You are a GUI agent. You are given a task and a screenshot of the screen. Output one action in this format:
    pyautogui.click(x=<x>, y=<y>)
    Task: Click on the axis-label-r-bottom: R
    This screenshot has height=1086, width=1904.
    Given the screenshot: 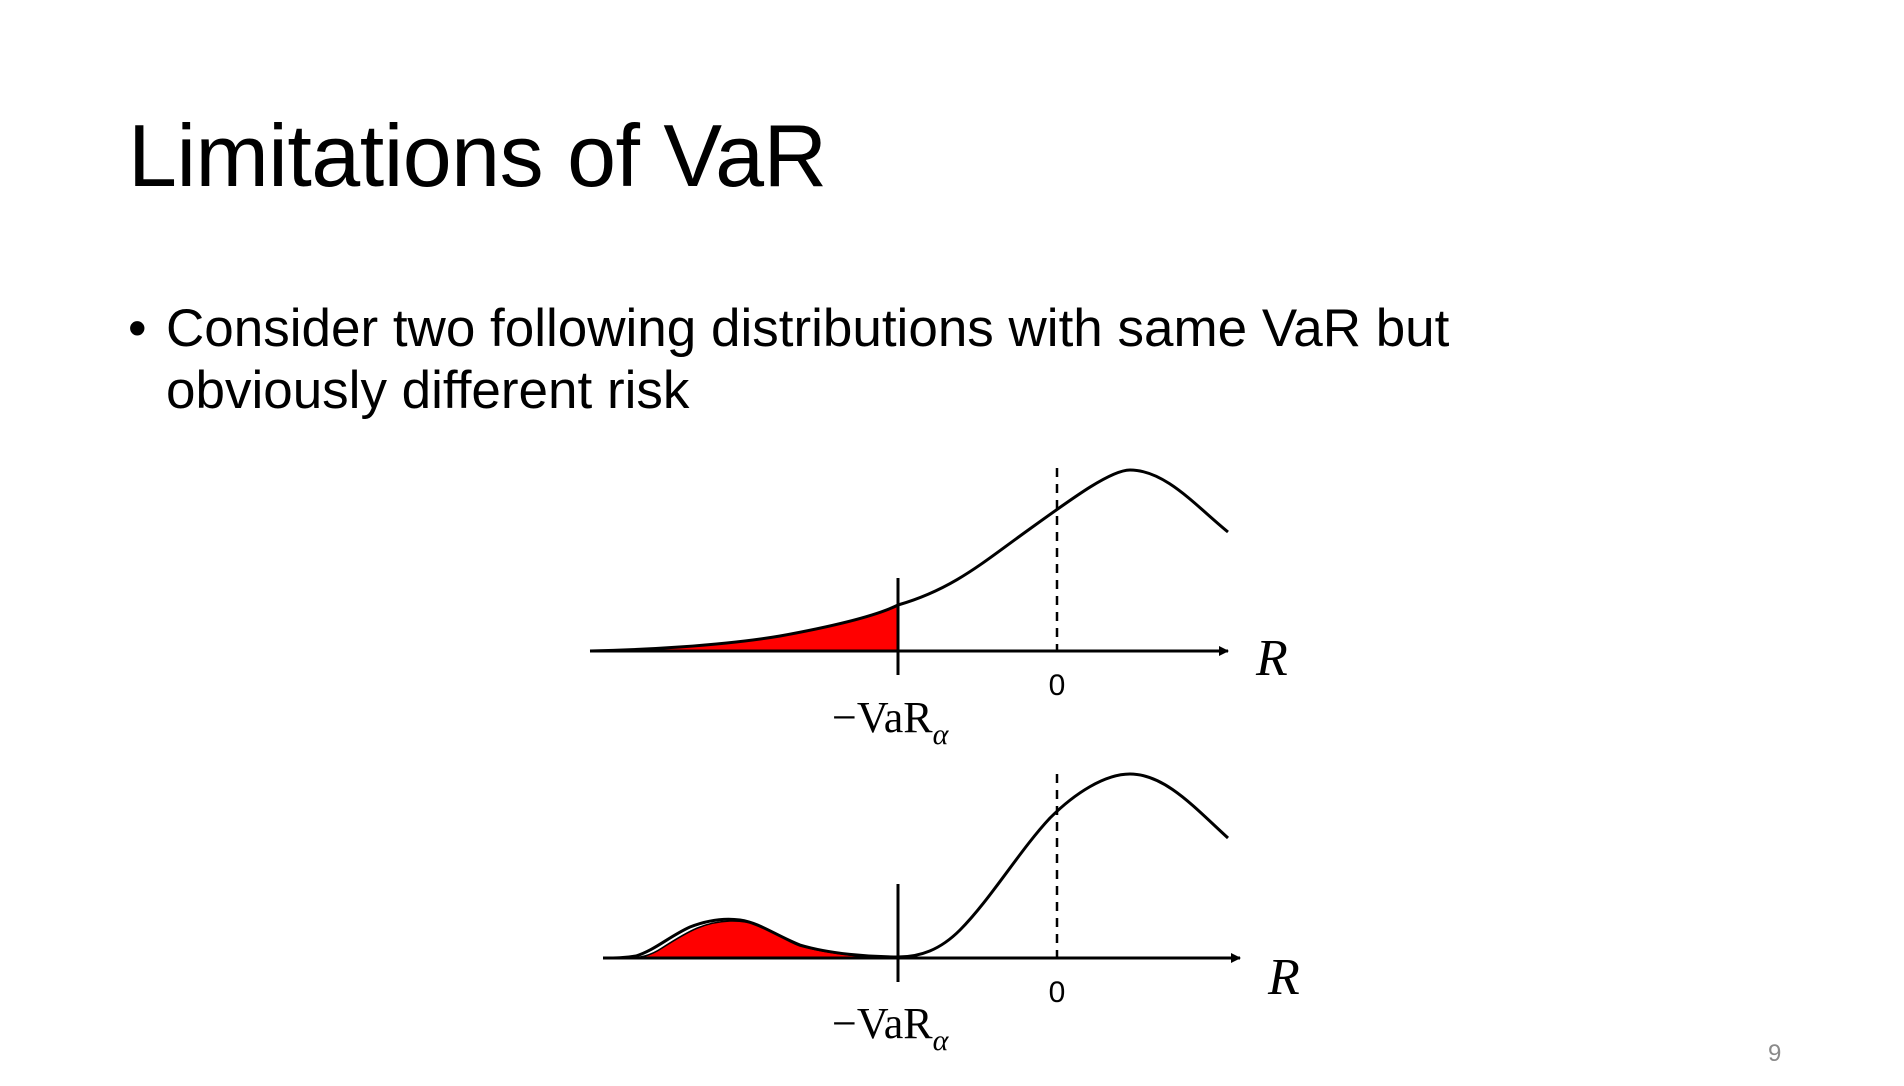 What is the action you would take?
    pyautogui.click(x=1283, y=977)
    